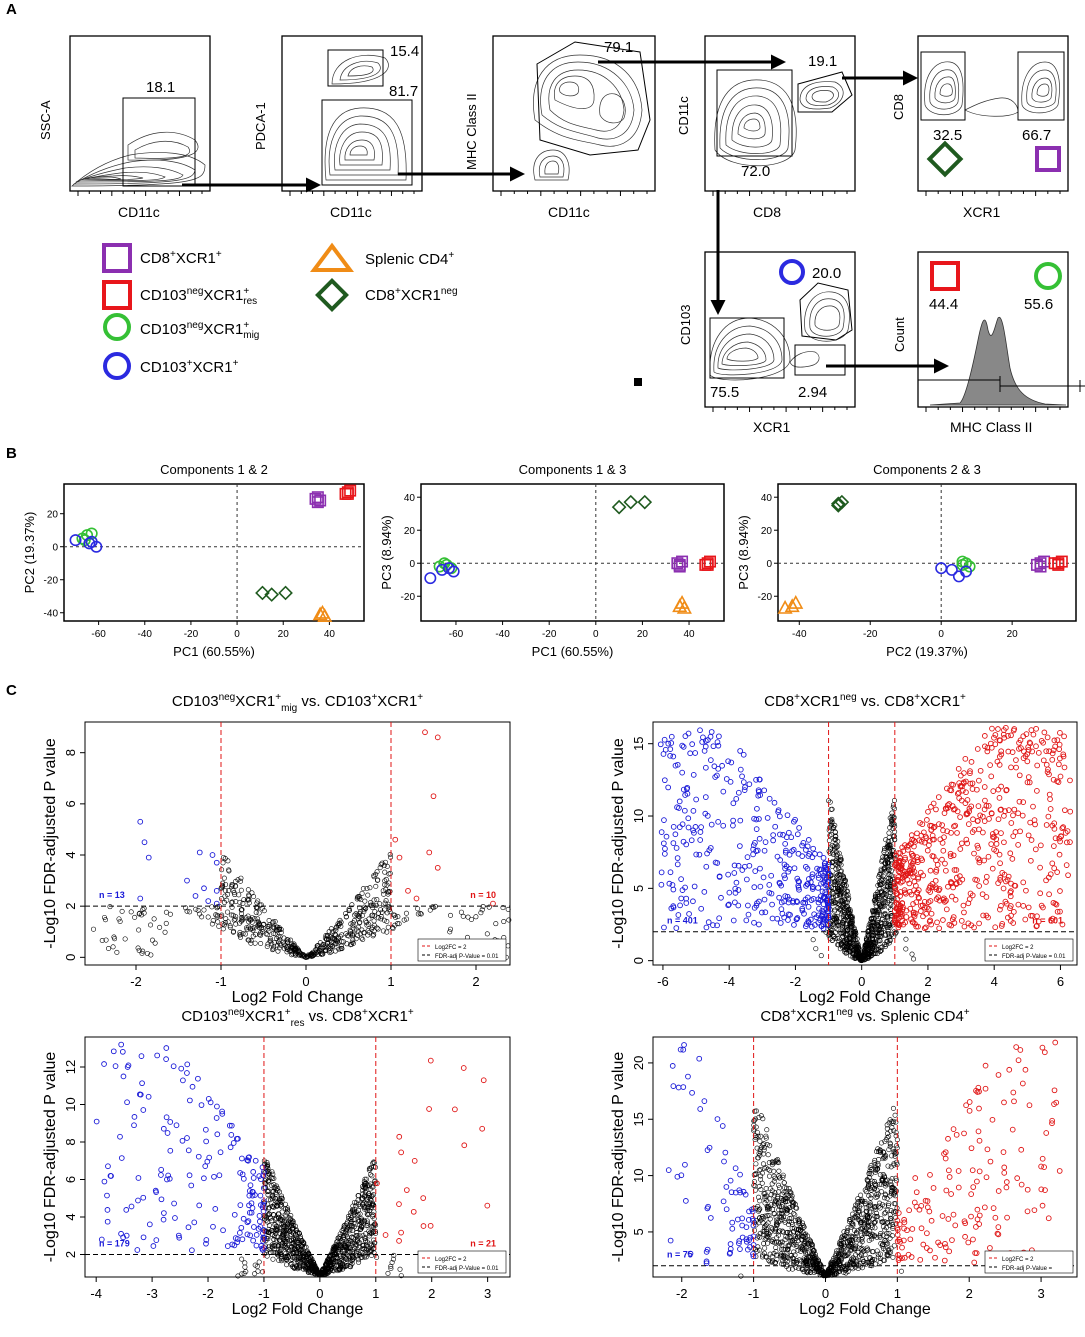  Describe the element at coordinates (1034, 957) in the screenshot. I see `legend-text: FDR-adj P-Value = 0.01` at that location.